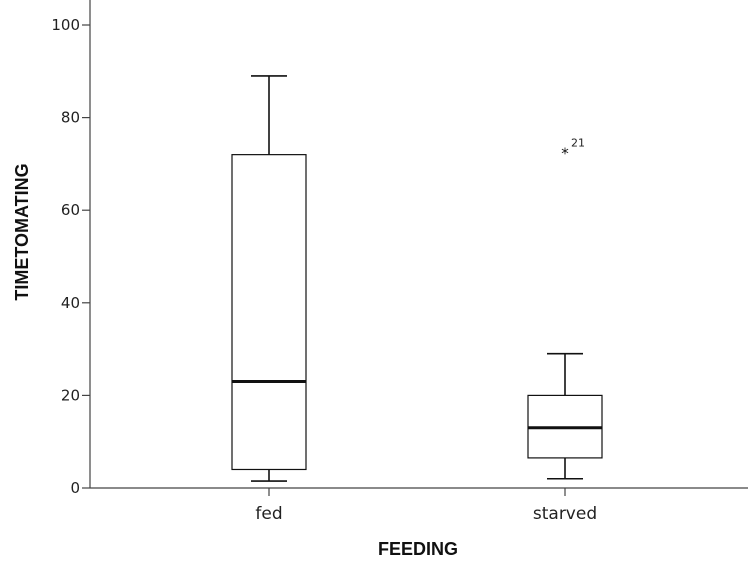  What do you see at coordinates (565, 514) in the screenshot?
I see `x-tick-label: starved` at bounding box center [565, 514].